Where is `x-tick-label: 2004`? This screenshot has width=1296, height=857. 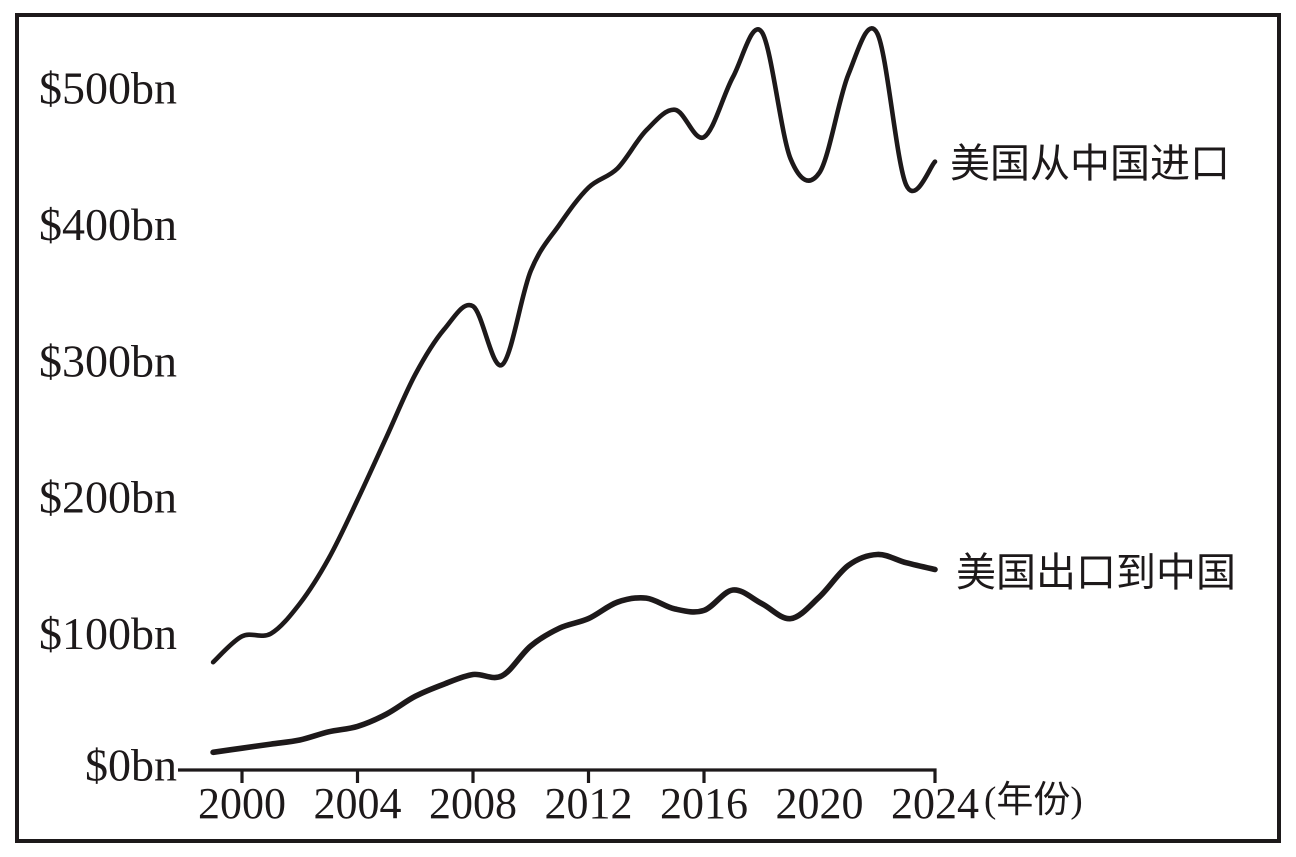
x-tick-label: 2004 is located at coordinates (358, 803).